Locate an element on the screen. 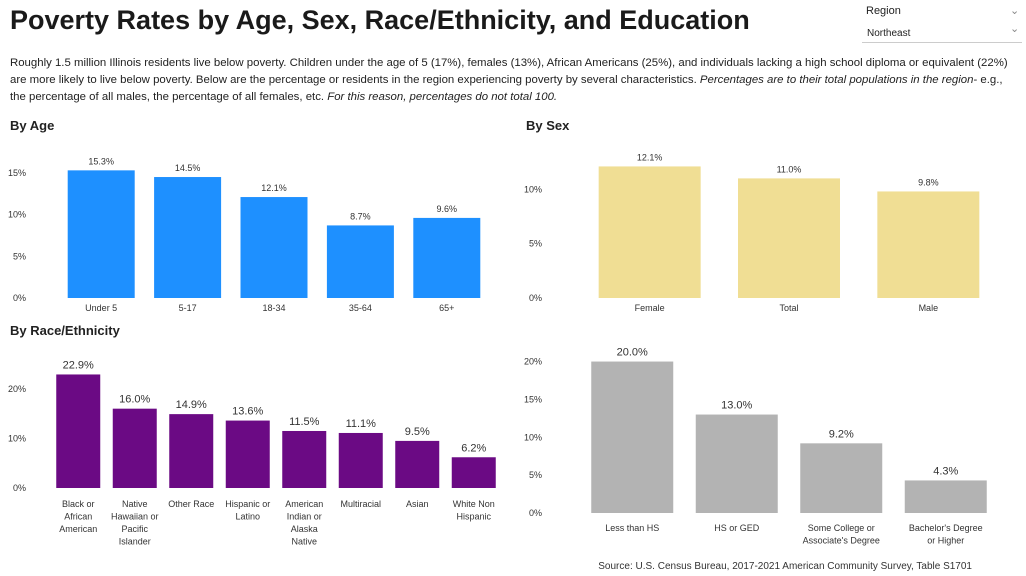 The width and height of the screenshot is (1026, 576). data-label: 6.2% is located at coordinates (473, 448).